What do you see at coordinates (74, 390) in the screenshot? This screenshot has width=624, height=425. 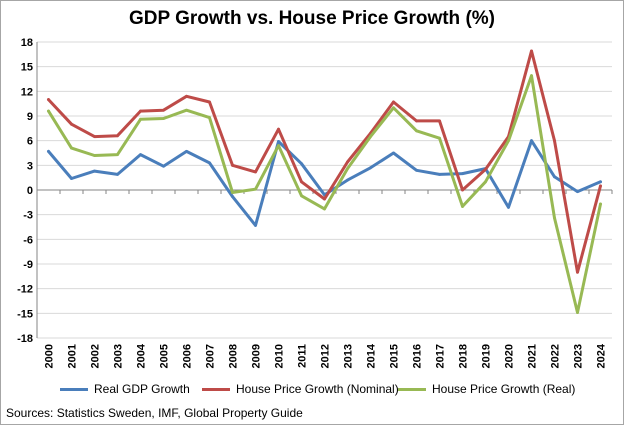 I see `legend-swatch-real-gdp` at bounding box center [74, 390].